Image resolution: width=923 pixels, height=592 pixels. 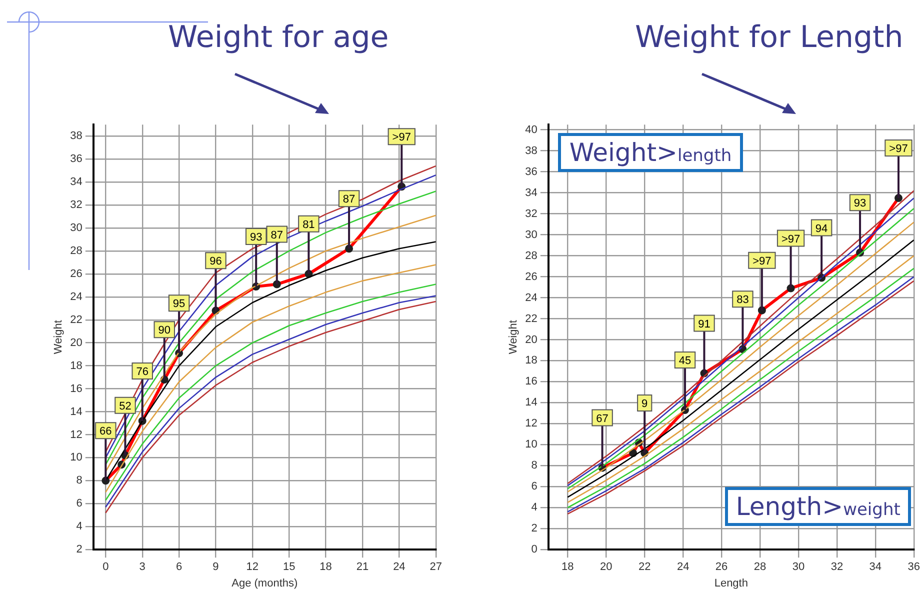 What do you see at coordinates (644, 567) in the screenshot?
I see `x-tick-label: 22` at bounding box center [644, 567].